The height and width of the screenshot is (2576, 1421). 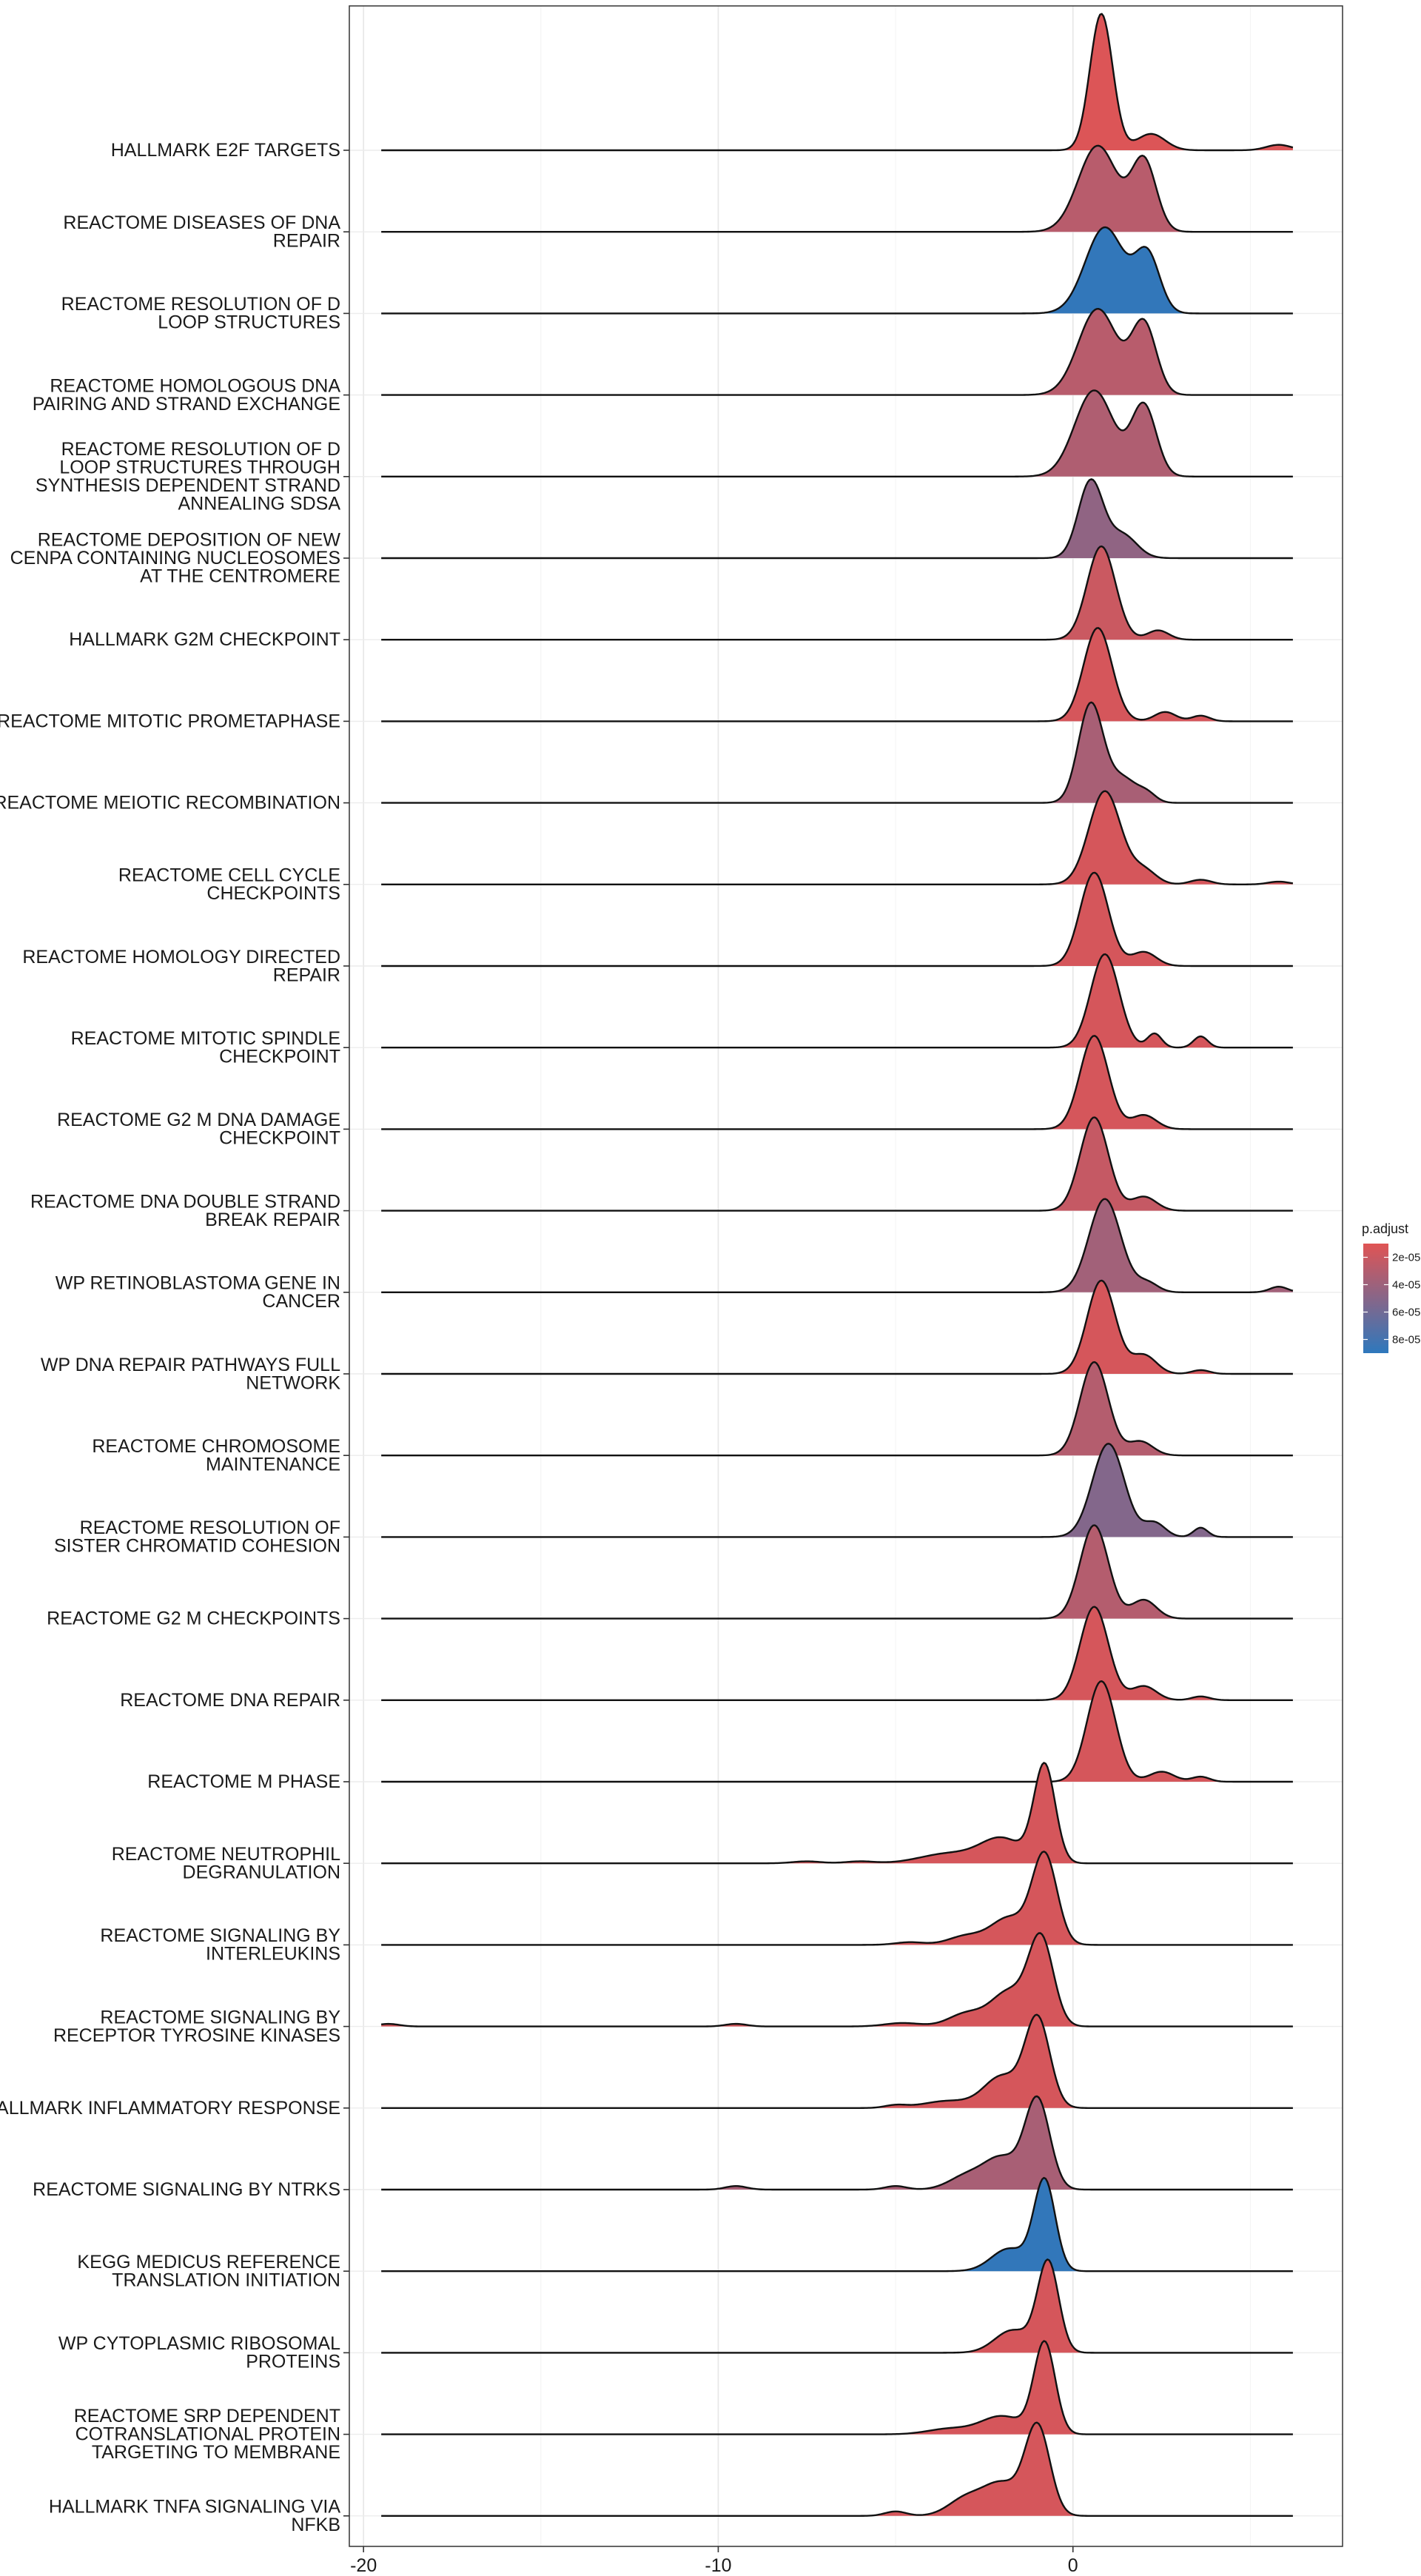 I want to click on y-tick-label: AT THE CENTROMERE, so click(x=240, y=576).